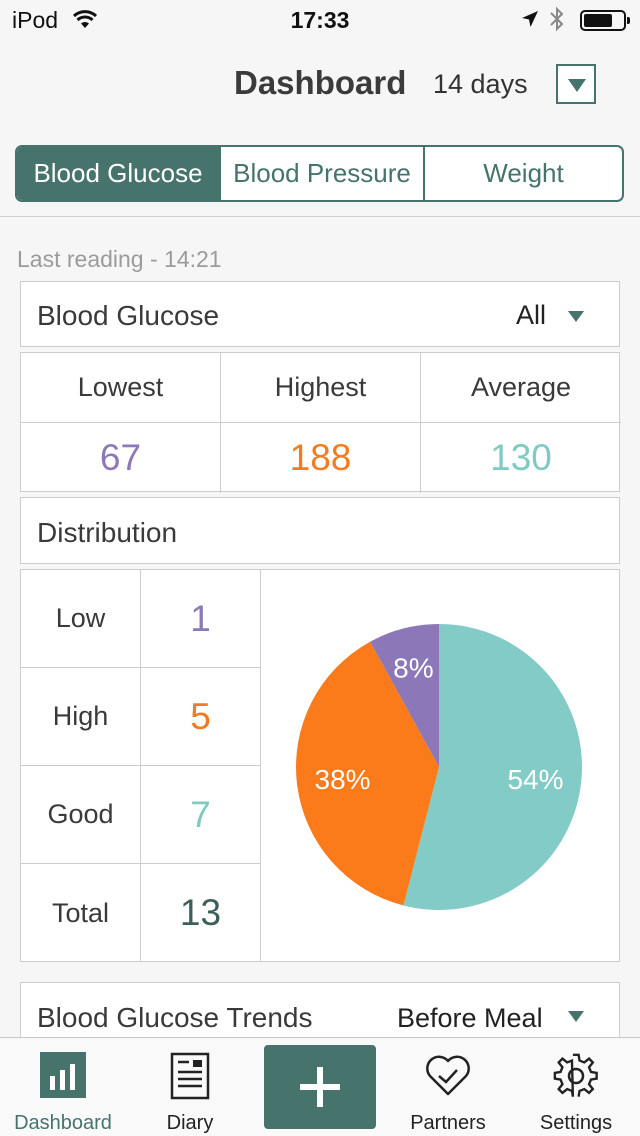 This screenshot has width=640, height=1136. I want to click on tab-label: Dashboard, so click(63, 1123).